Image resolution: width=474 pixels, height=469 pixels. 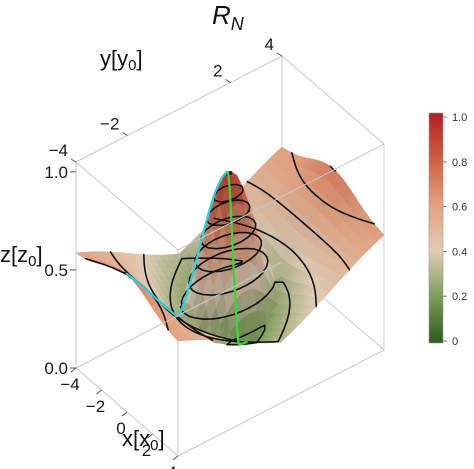 I want to click on x-tick-label: −2, so click(x=95, y=406).